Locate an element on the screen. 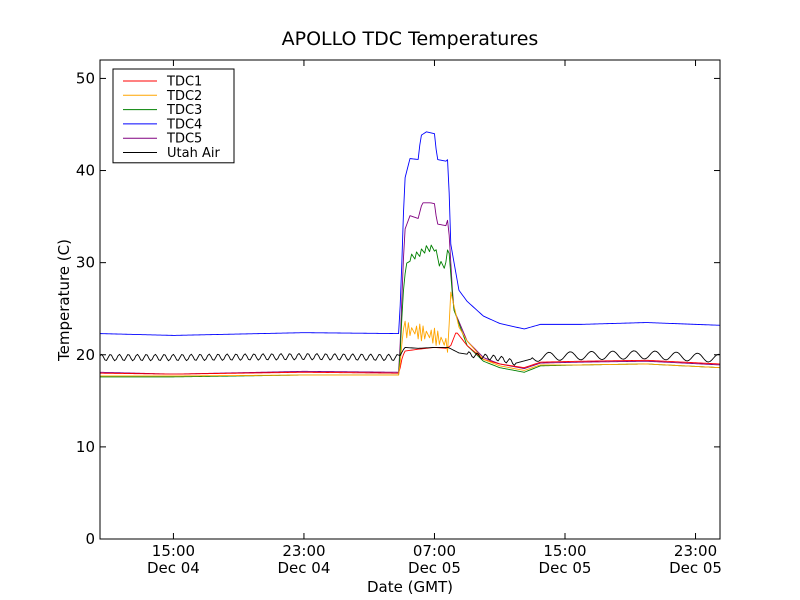 This screenshot has height=600, width=800. y-tick-label: 20 is located at coordinates (85, 355).